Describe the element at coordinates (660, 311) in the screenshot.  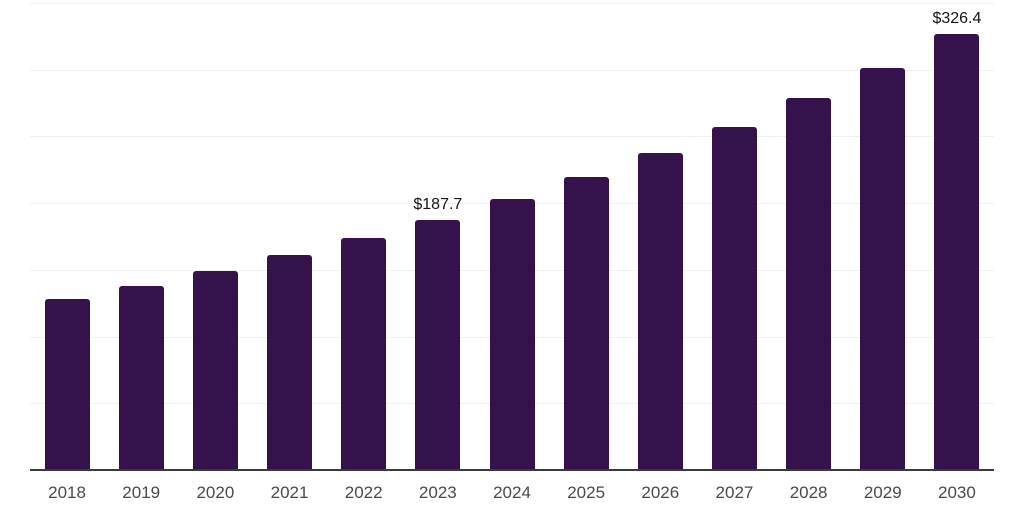
I see `bar-2026` at that location.